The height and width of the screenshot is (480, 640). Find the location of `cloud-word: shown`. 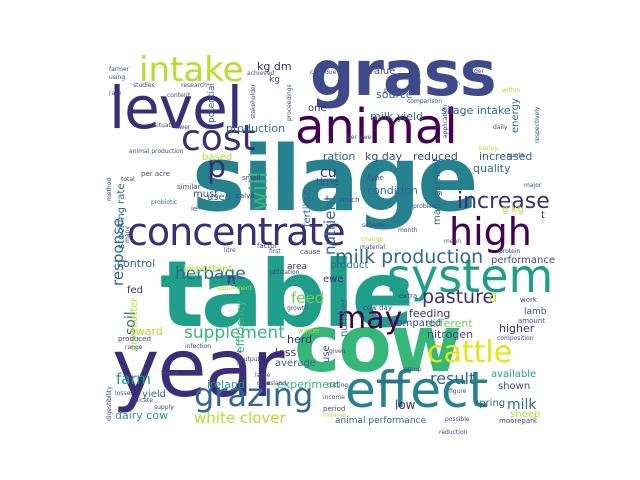

cloud-word: shown is located at coordinates (514, 386).